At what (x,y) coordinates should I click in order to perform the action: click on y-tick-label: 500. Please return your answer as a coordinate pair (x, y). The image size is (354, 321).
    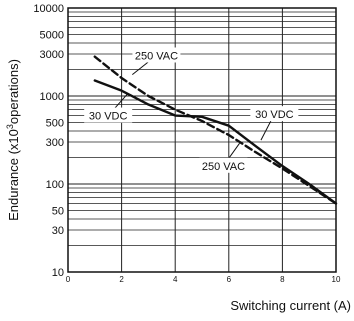
    Looking at the image, I should click on (55, 123).